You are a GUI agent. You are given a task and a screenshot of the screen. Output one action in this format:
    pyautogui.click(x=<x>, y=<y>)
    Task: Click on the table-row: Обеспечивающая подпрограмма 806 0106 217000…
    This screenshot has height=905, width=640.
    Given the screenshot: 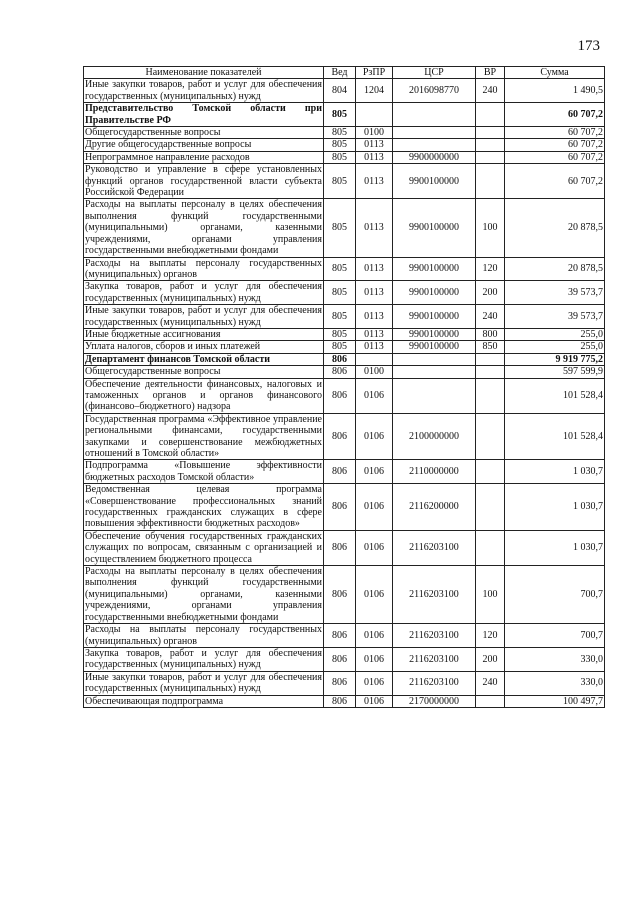 What is the action you would take?
    pyautogui.click(x=344, y=701)
    